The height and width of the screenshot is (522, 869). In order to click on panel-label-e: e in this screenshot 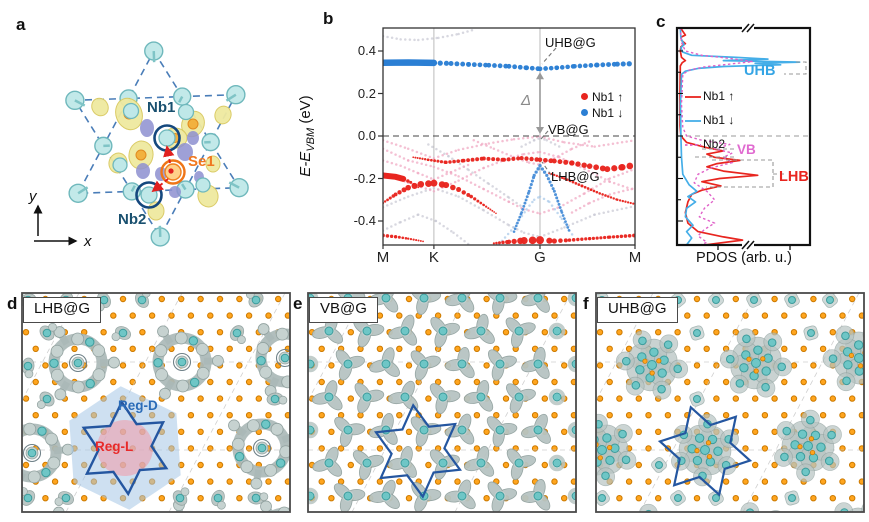, I will do `click(298, 303)`.